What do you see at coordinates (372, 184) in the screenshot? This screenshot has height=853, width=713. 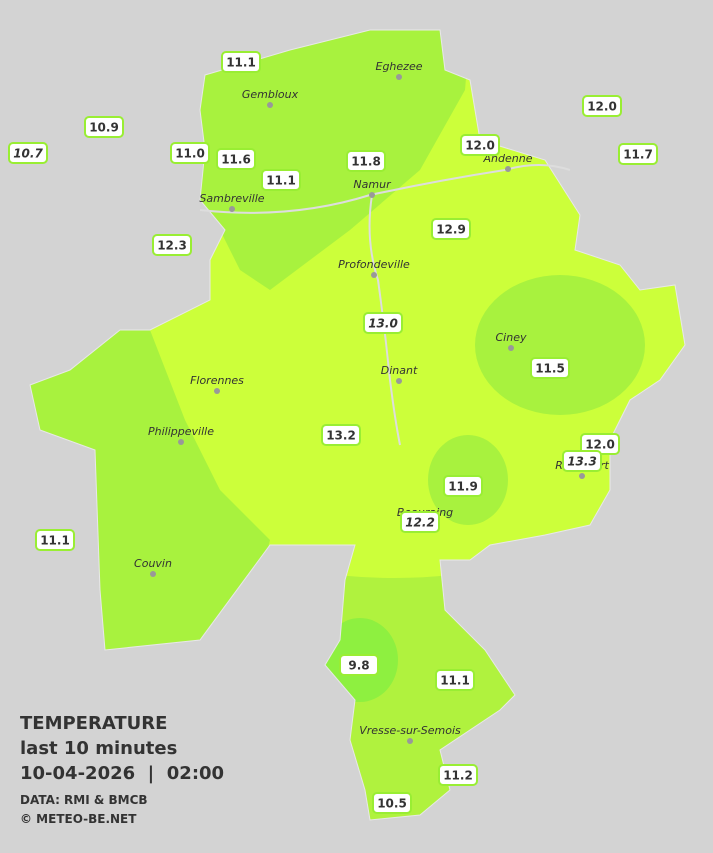 I see `city-label: Namur` at bounding box center [372, 184].